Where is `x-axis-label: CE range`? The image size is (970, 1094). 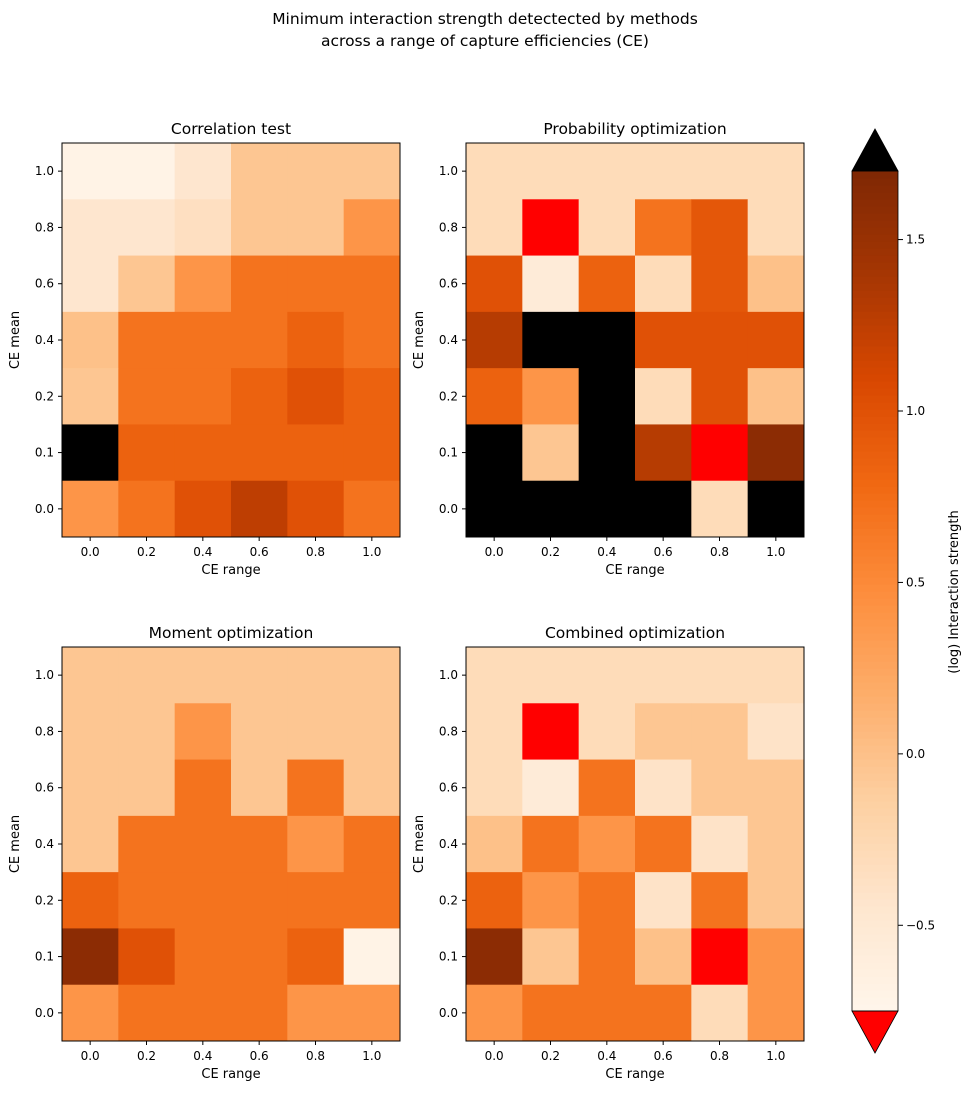
x-axis-label: CE range is located at coordinates (634, 570).